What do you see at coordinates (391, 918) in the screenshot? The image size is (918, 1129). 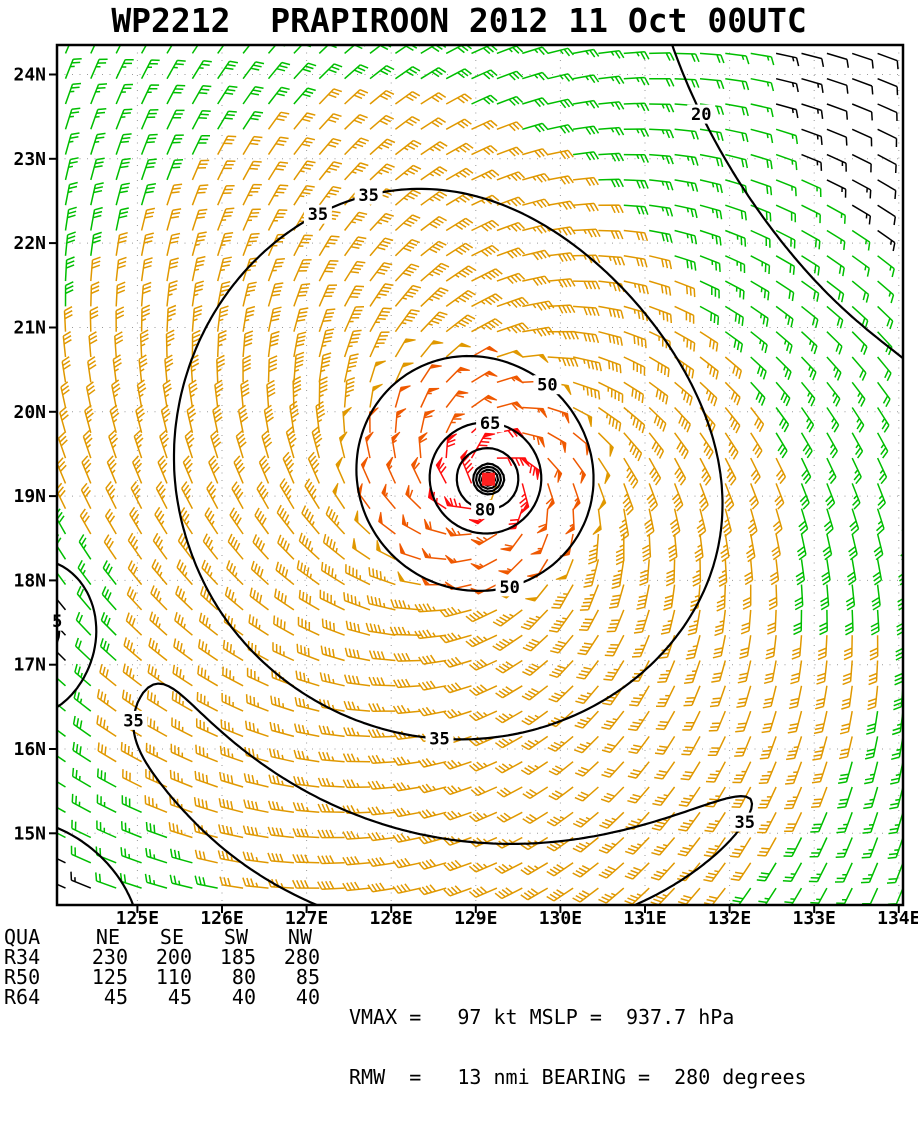 I see `lon-axis-label: 128E` at bounding box center [391, 918].